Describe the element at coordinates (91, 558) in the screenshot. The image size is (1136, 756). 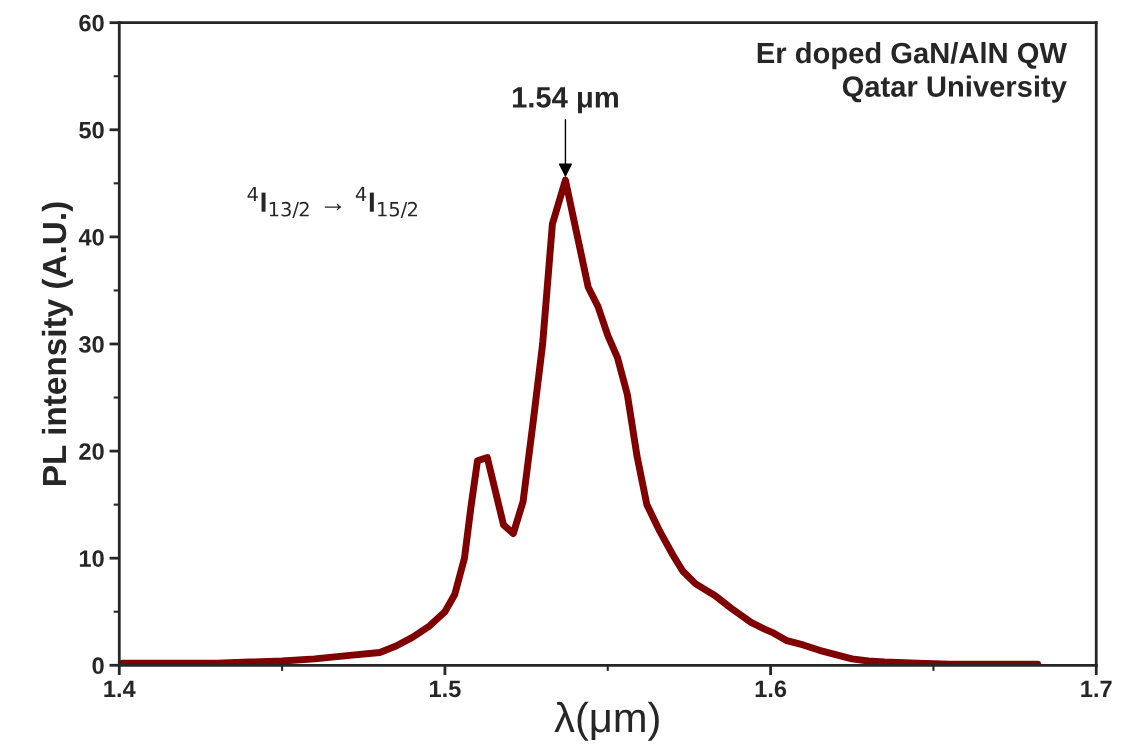
I see `y-tick-label: 10` at that location.